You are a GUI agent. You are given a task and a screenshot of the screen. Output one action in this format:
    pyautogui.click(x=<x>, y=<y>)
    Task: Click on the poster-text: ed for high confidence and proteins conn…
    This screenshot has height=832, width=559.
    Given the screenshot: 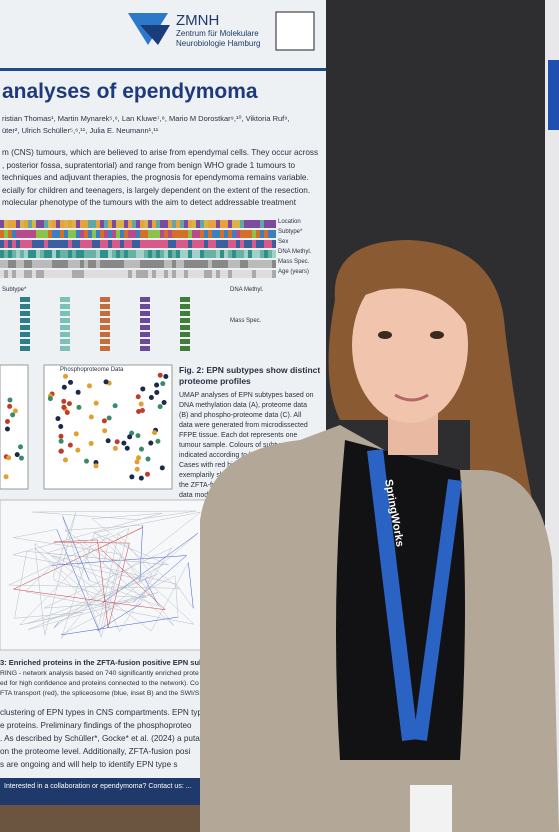 What is the action you would take?
    pyautogui.click(x=99, y=683)
    